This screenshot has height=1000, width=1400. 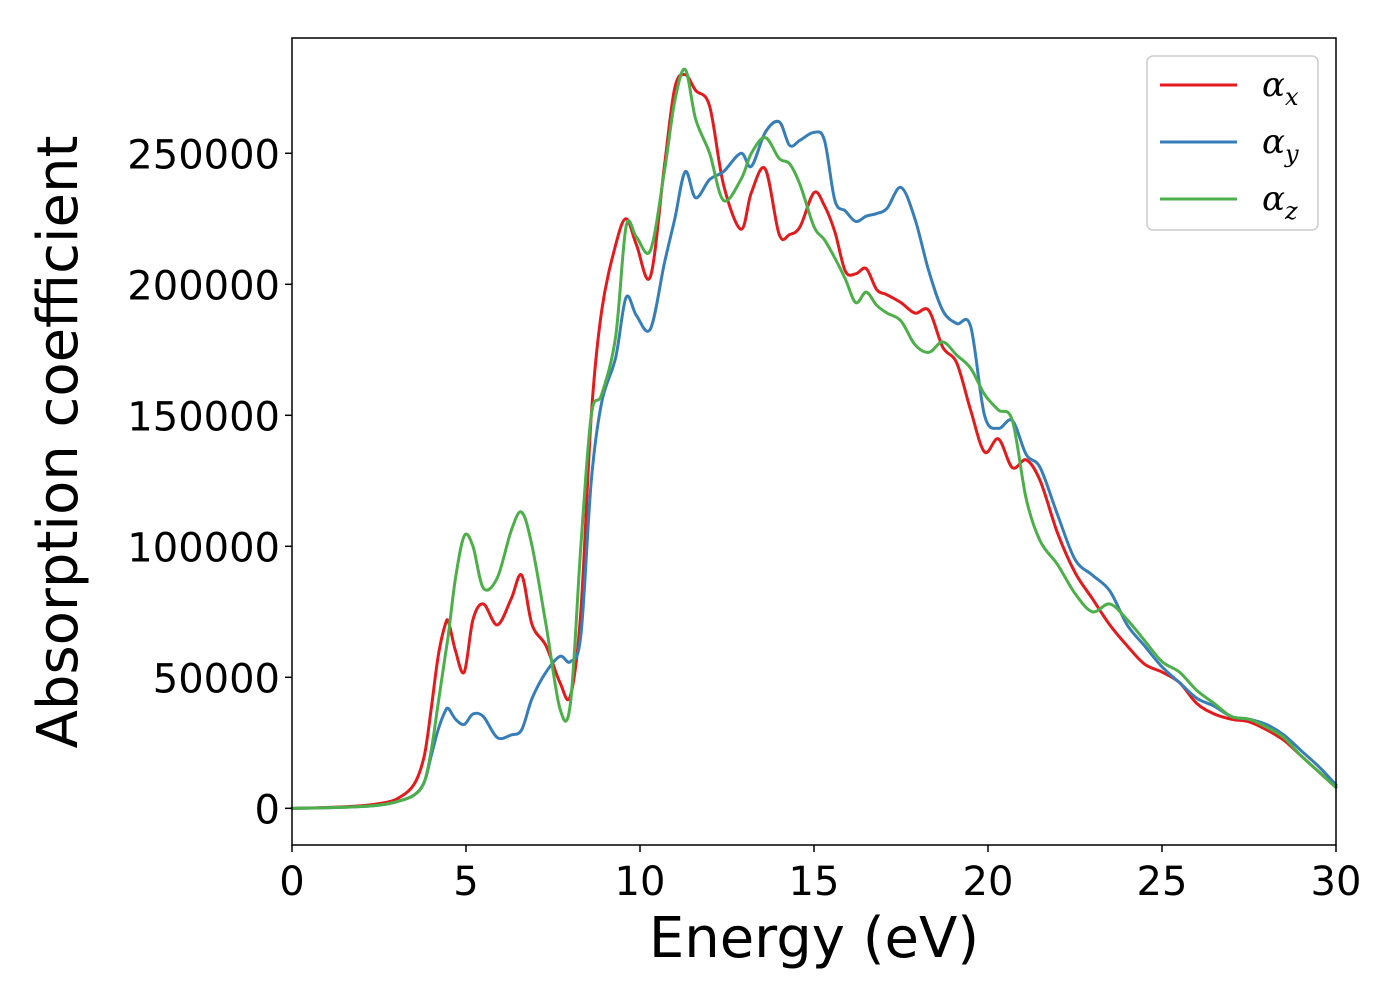 What do you see at coordinates (814, 938) in the screenshot?
I see `x-axis-title: Energy (eV)` at bounding box center [814, 938].